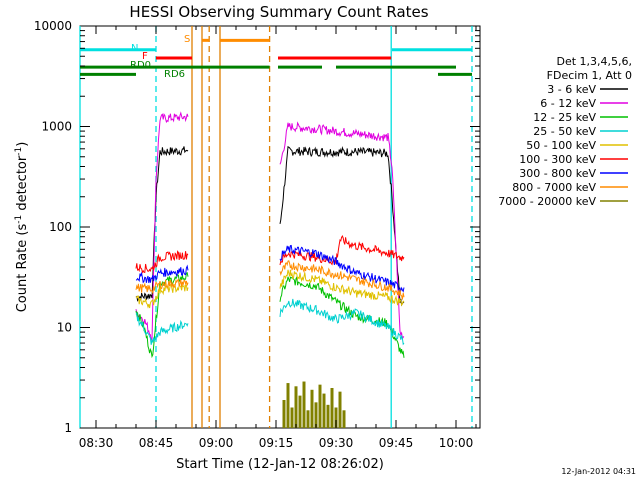 This screenshot has width=640, height=480. Describe the element at coordinates (22, 227) in the screenshot. I see `y-axis-label: Count Rate (s-1 detector-1)` at that location.